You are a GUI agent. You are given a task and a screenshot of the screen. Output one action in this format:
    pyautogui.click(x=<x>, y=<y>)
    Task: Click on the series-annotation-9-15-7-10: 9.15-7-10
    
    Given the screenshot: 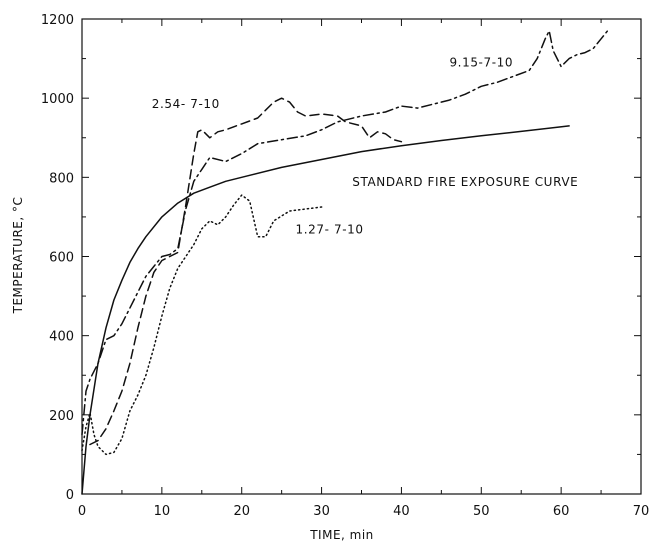 What is the action you would take?
    pyautogui.click(x=481, y=63)
    